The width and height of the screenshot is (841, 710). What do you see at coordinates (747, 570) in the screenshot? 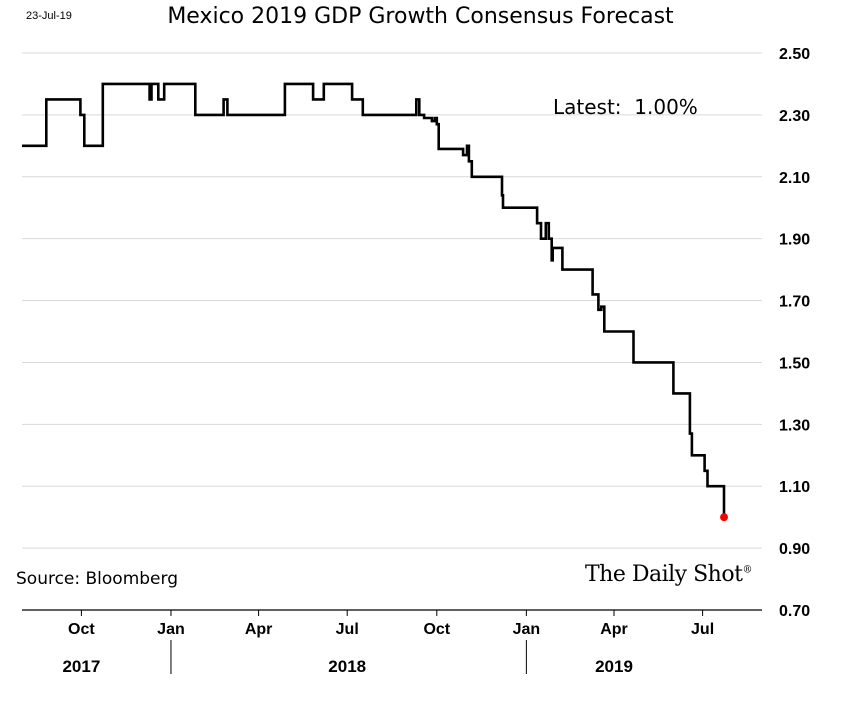
I see `registered-mark: ®` at bounding box center [747, 570].